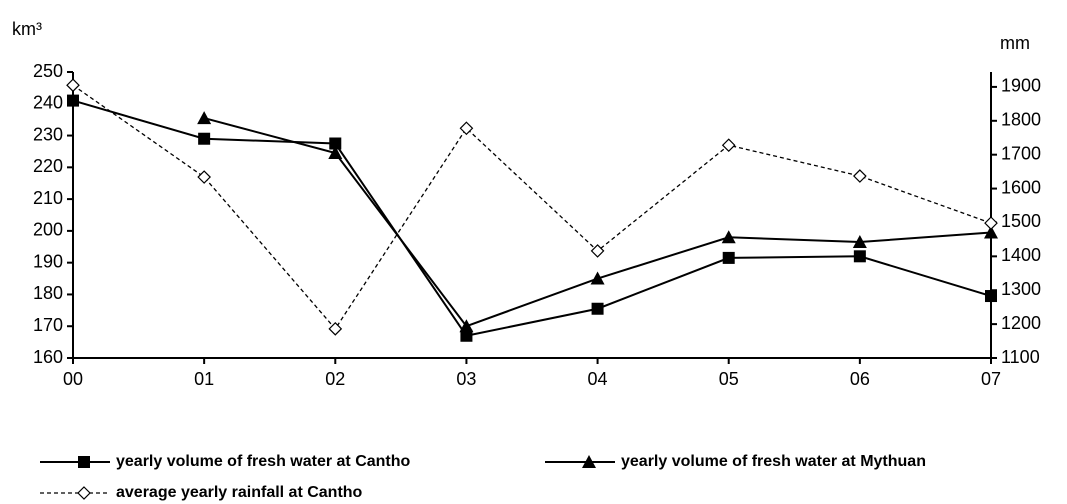 This screenshot has width=1067, height=504. Describe the element at coordinates (991, 379) in the screenshot. I see `x-tick-label: 07` at that location.